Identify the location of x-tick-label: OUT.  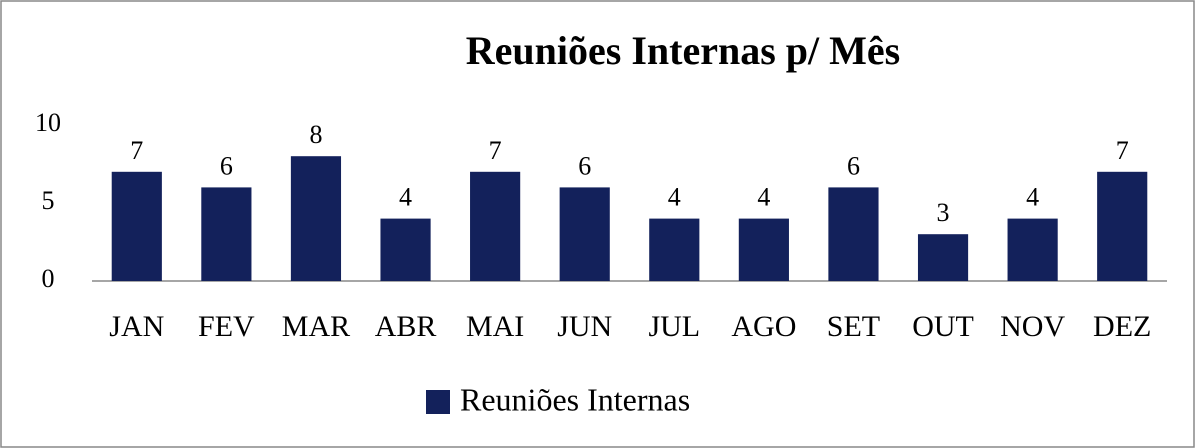
(943, 326).